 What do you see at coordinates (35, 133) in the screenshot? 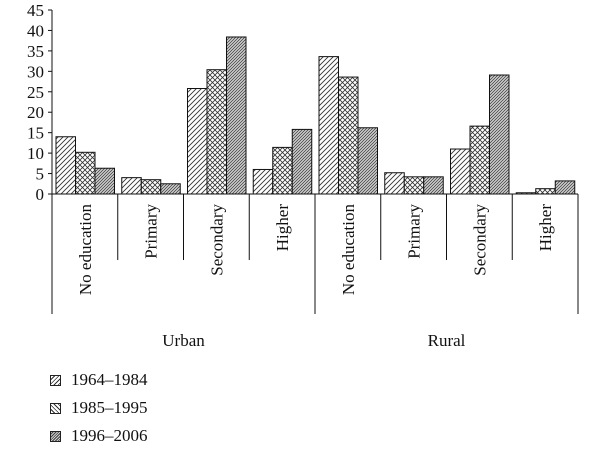
I see `y-tick-label: 15` at bounding box center [35, 133].